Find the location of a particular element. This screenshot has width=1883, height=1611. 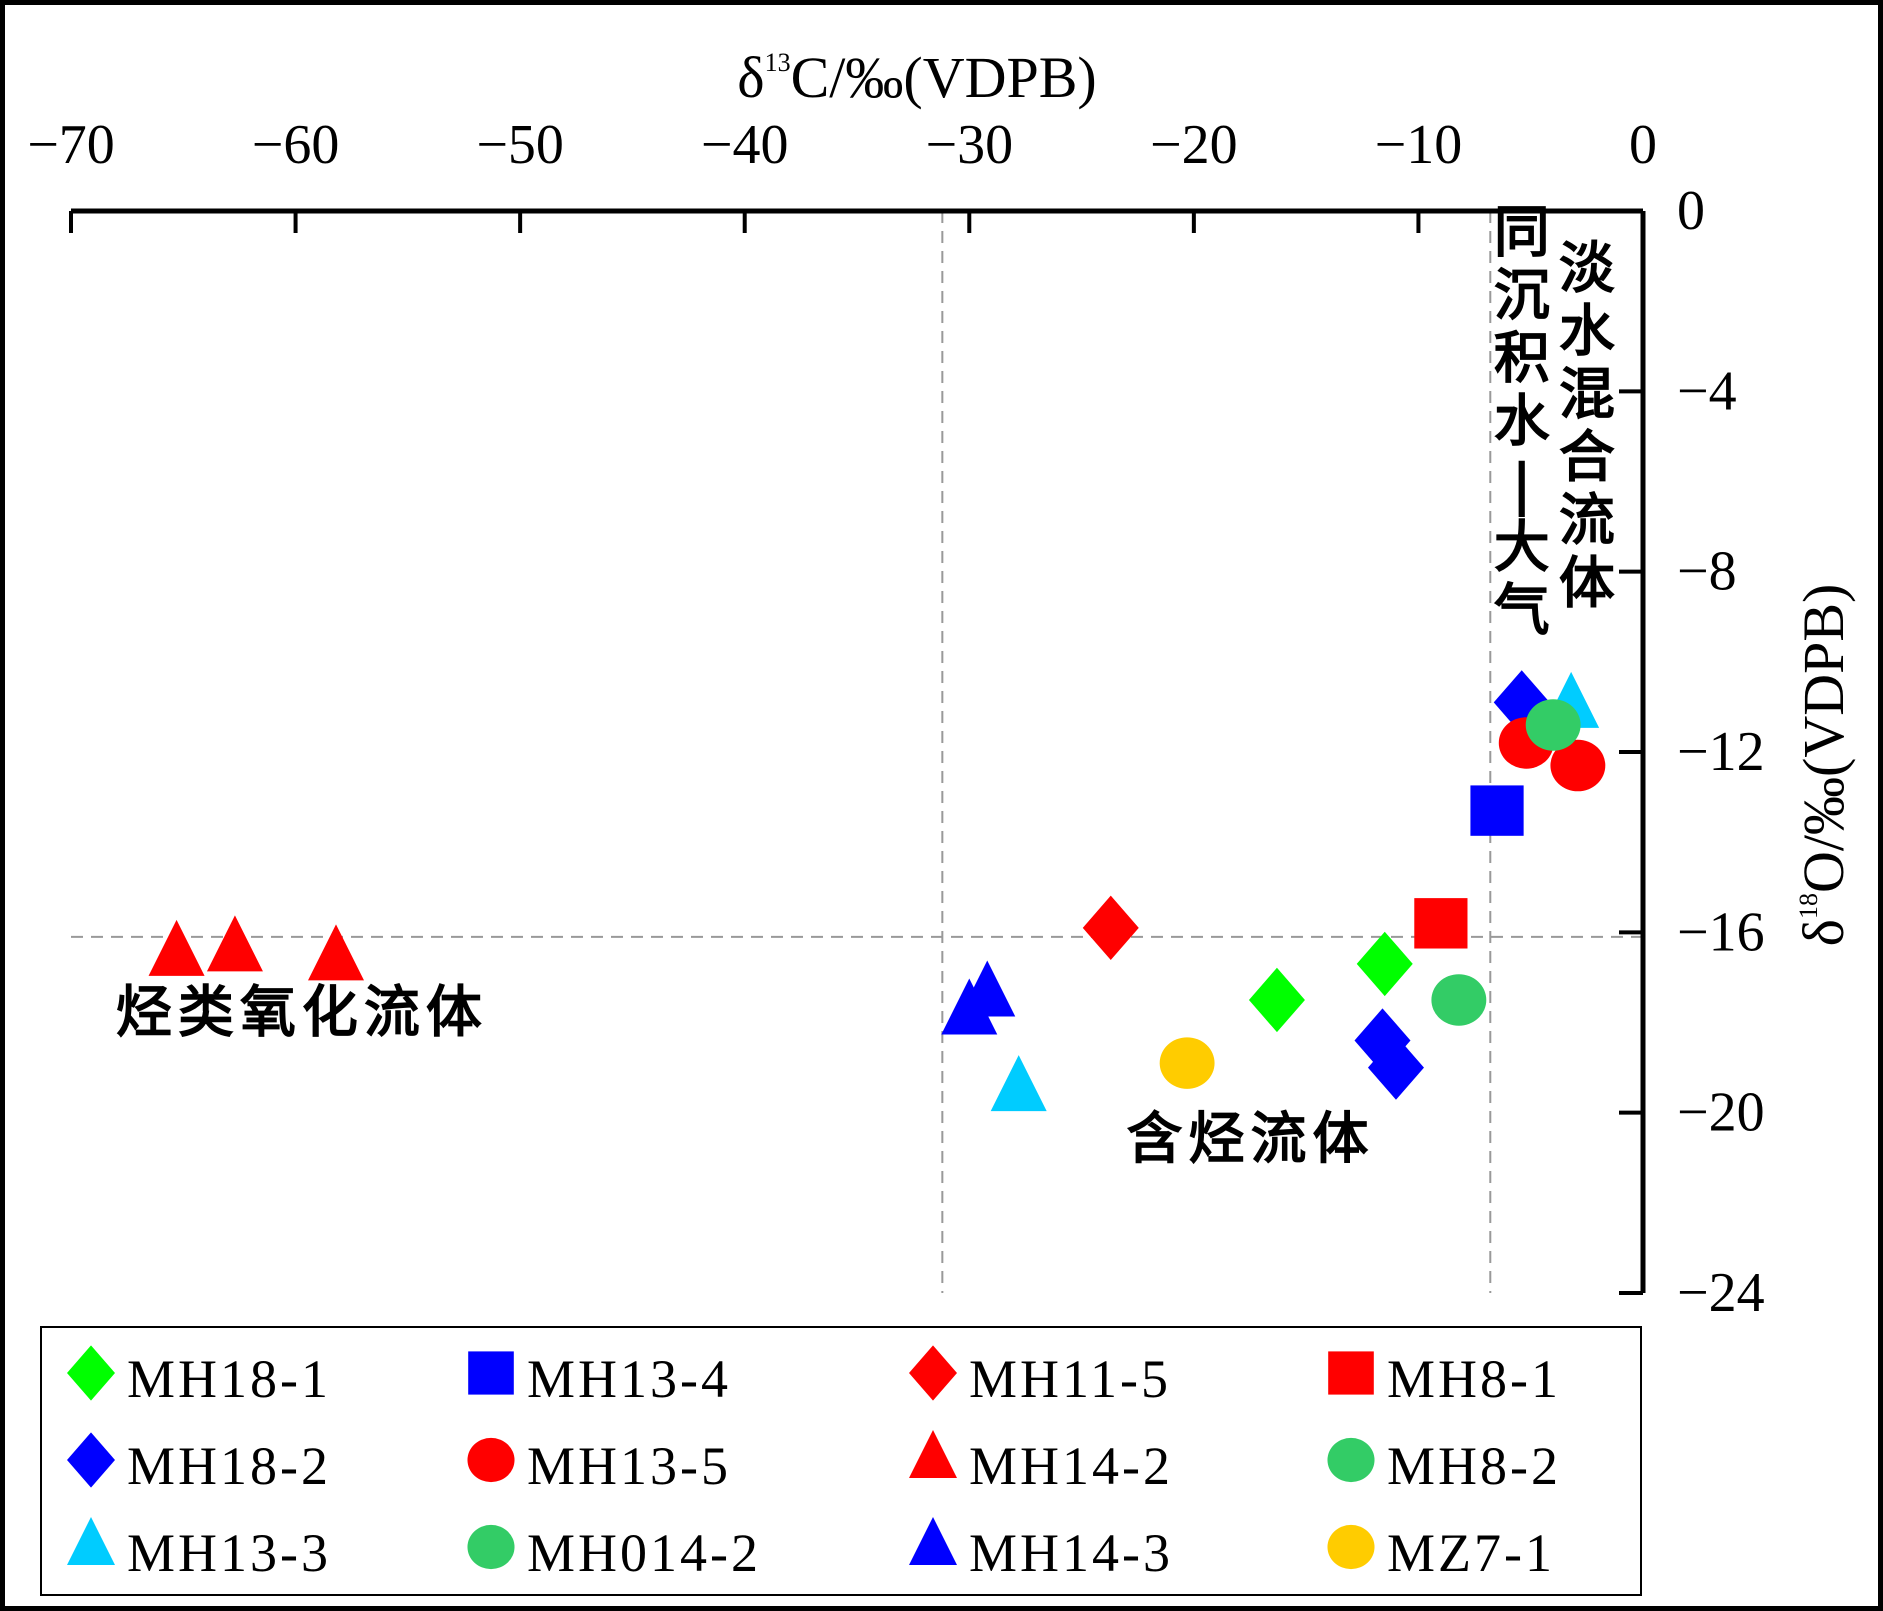

zone-label-char: 同 is located at coordinates (1522, 233).